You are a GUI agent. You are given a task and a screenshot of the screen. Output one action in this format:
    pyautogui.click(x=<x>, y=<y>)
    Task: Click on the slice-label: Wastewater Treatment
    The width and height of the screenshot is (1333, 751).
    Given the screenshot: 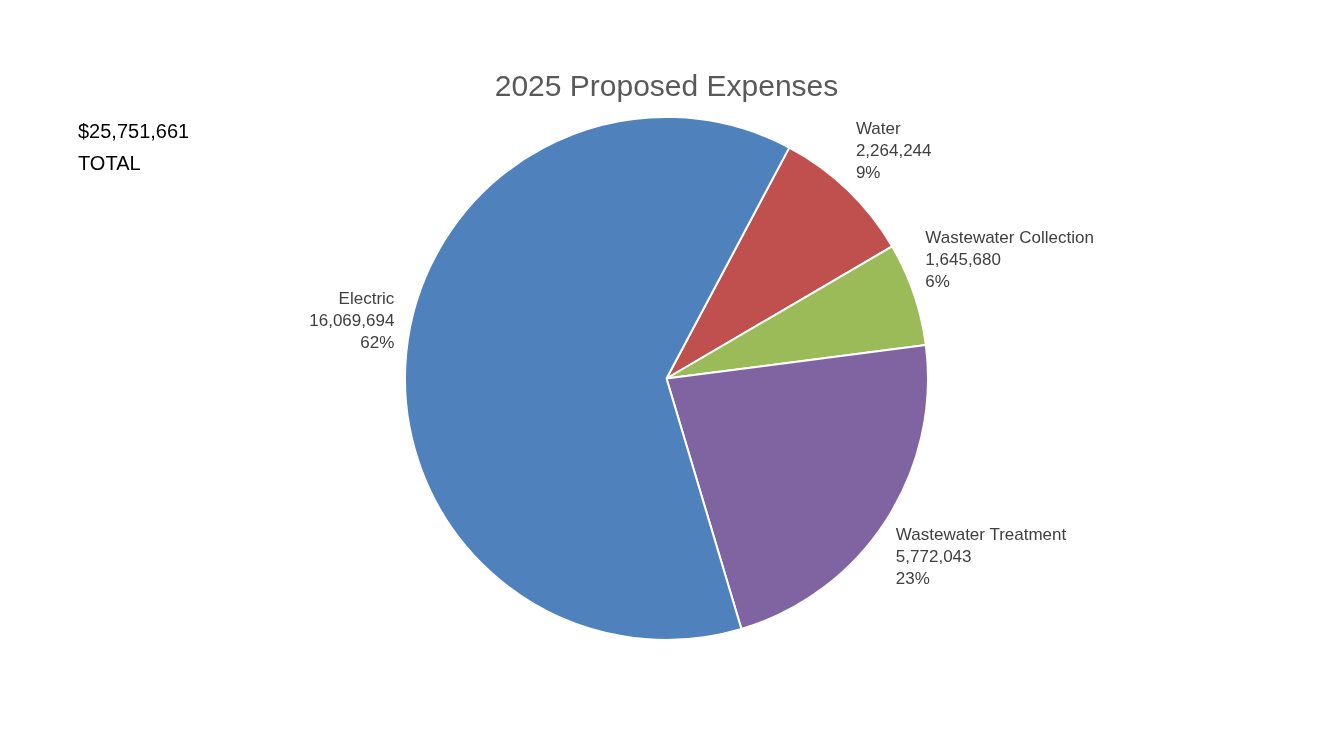 What is the action you would take?
    pyautogui.click(x=981, y=535)
    